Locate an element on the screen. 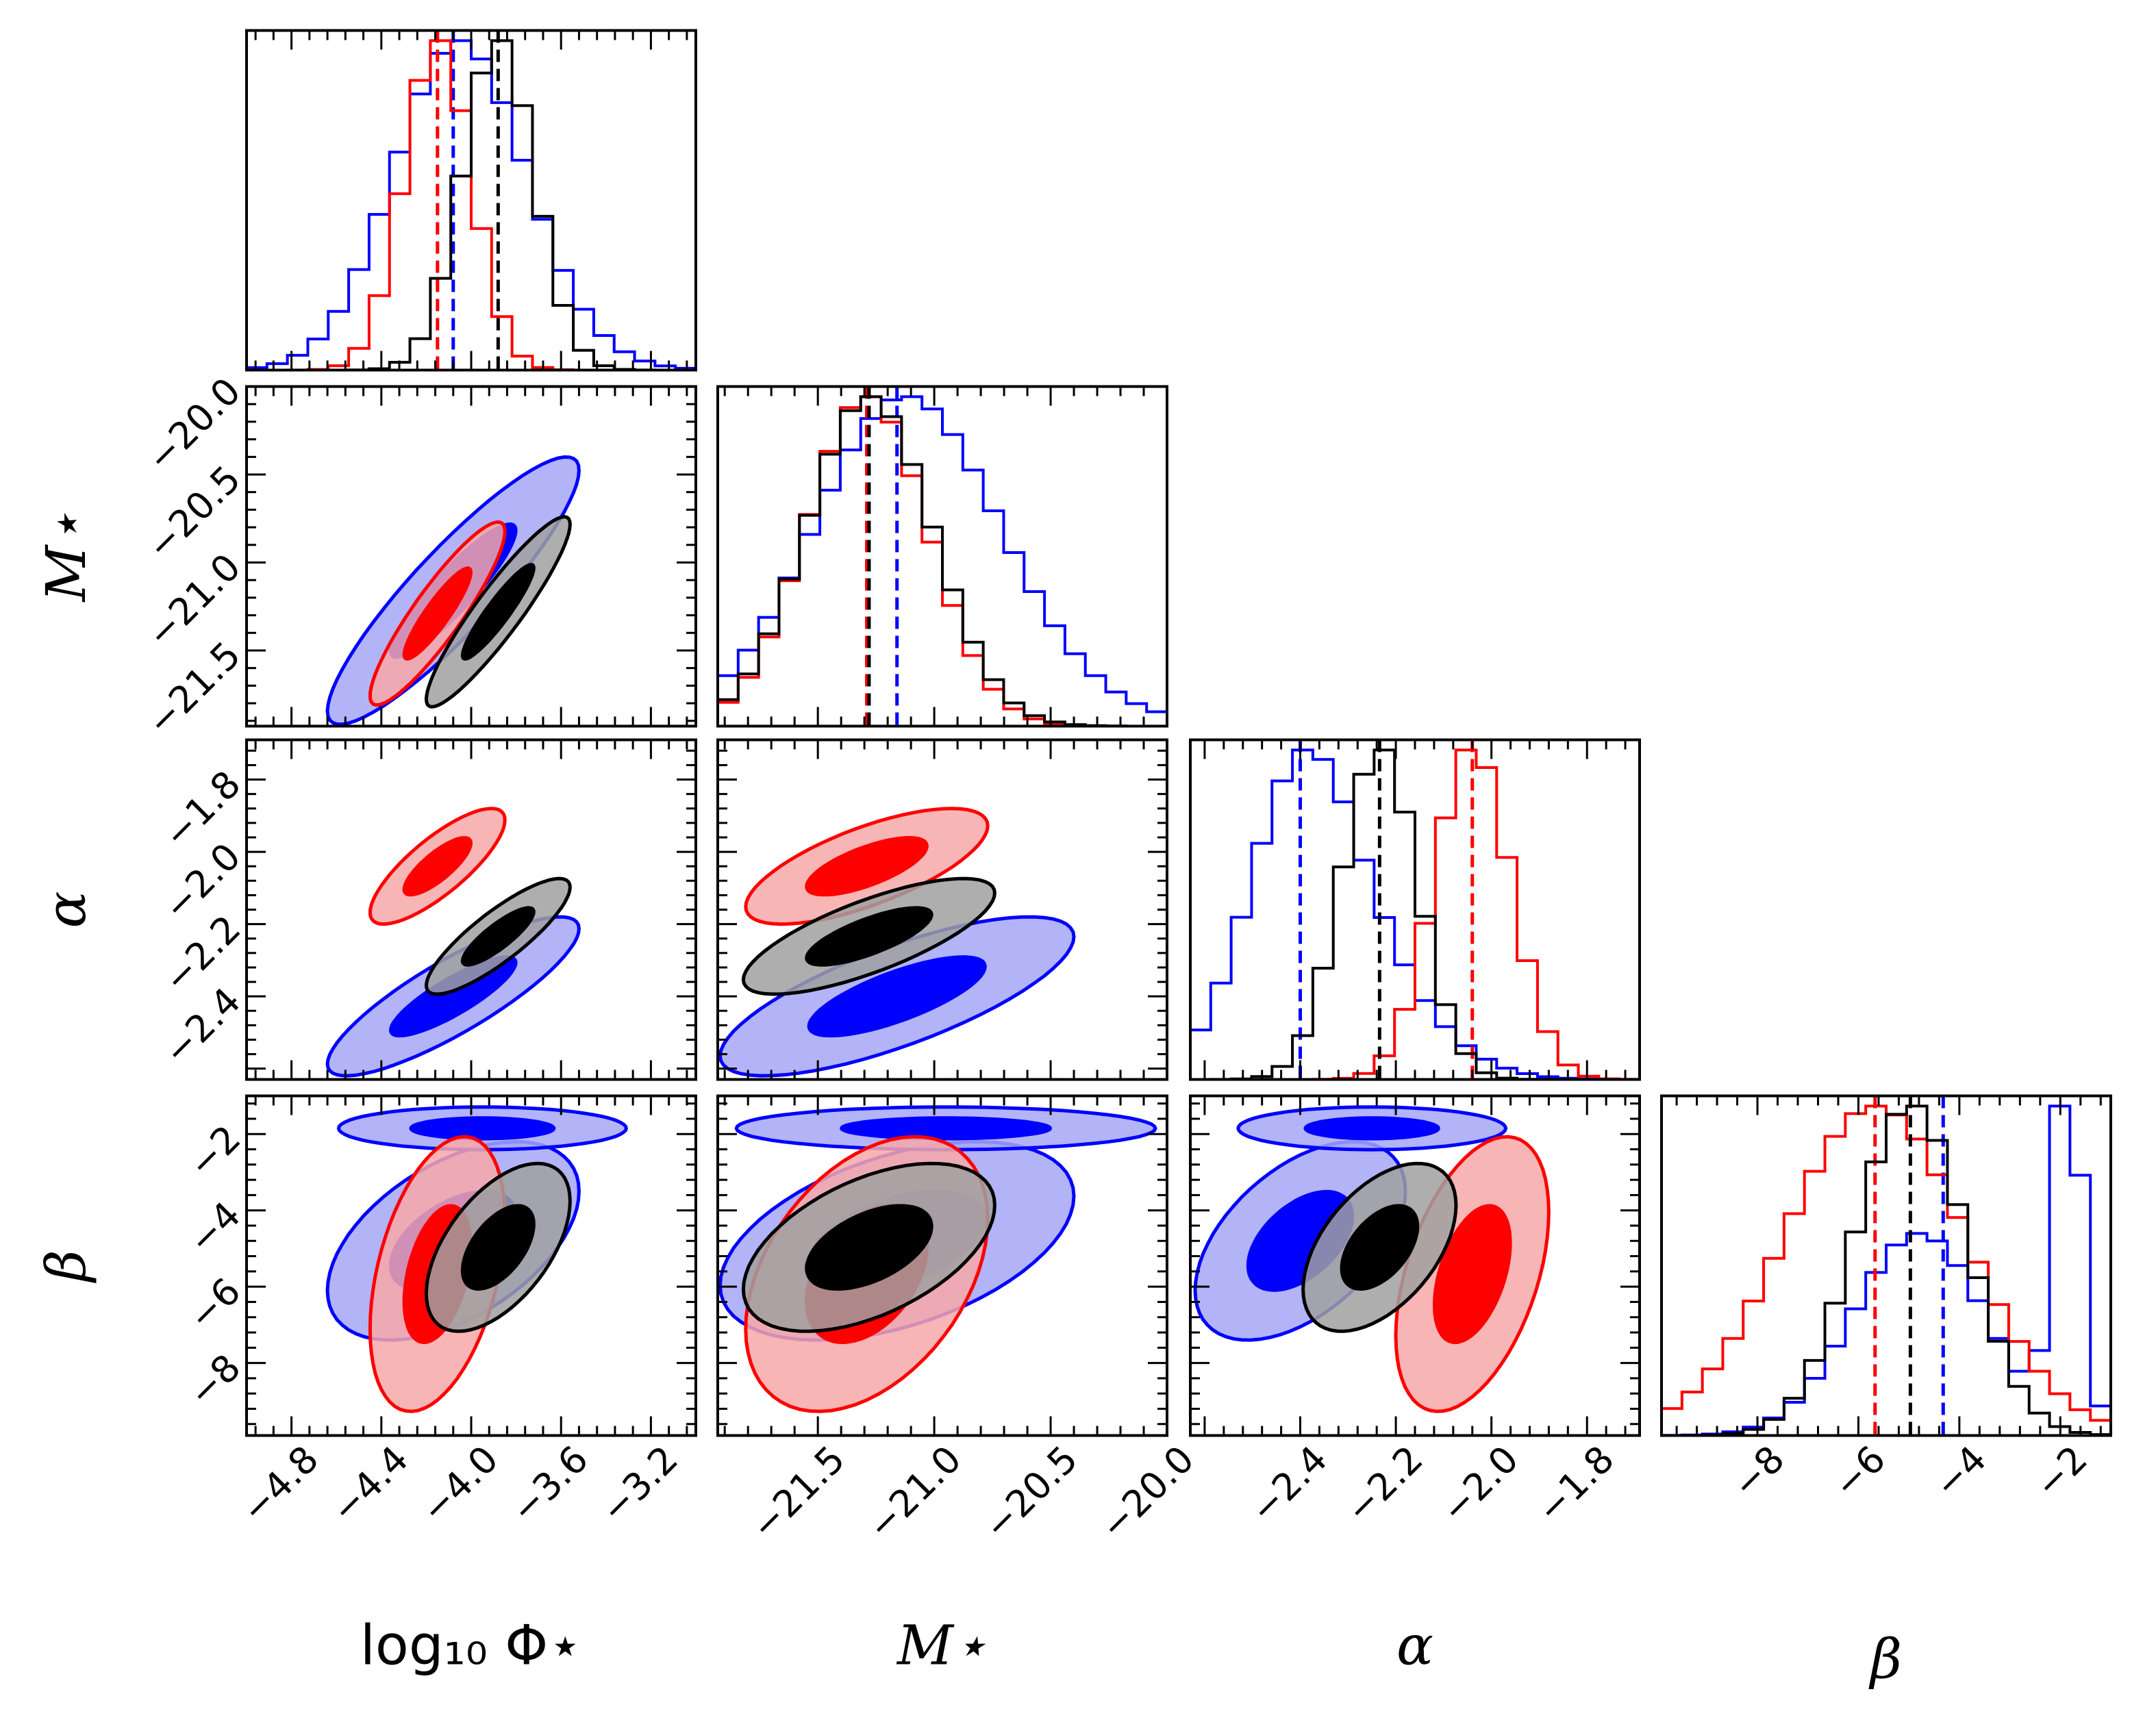  y-tick-label: −21.5 is located at coordinates (193, 689).